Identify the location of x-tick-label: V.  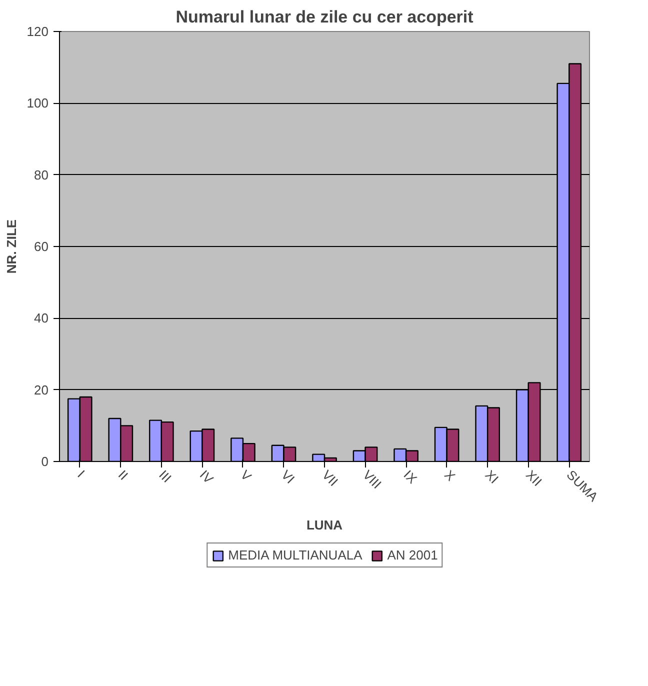
(246, 475).